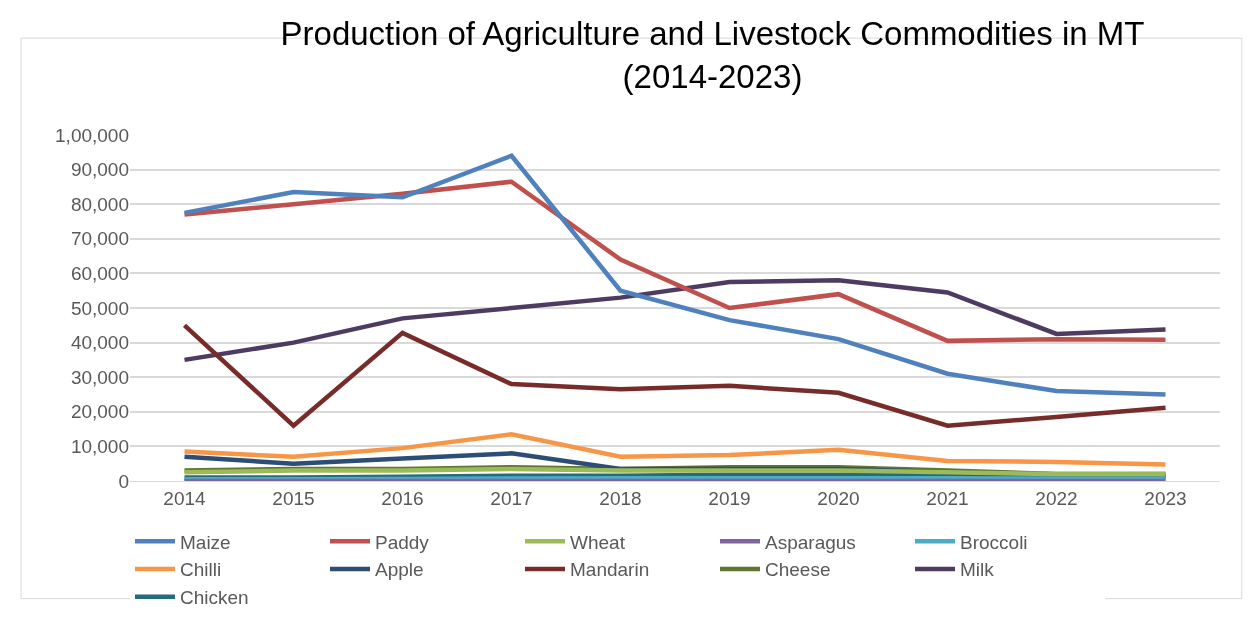 The height and width of the screenshot is (641, 1250). What do you see at coordinates (99, 412) in the screenshot?
I see `y-tick-label: 20,000` at bounding box center [99, 412].